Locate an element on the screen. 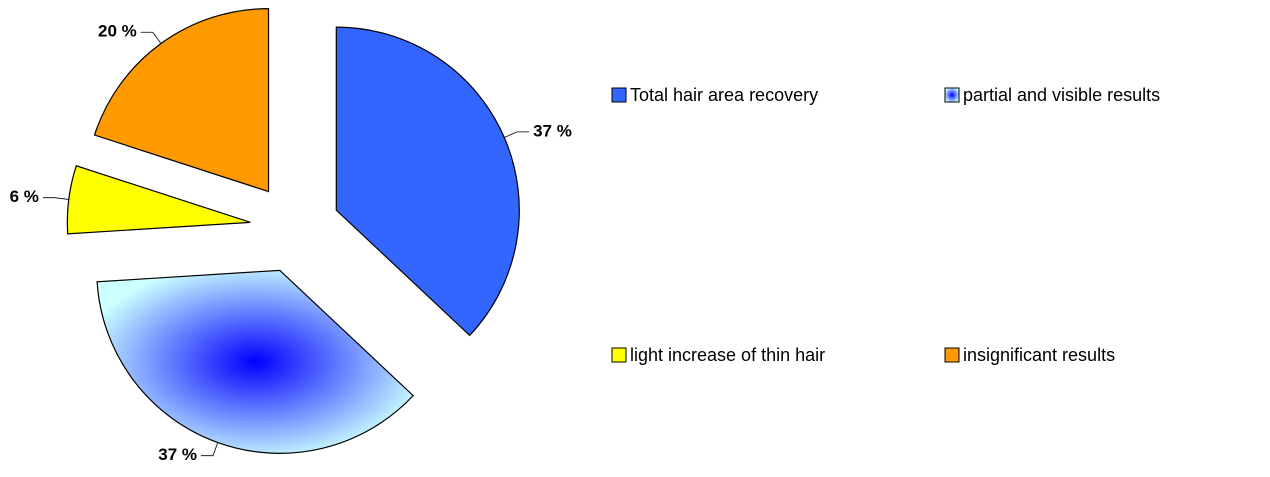  legend-label: light increase of thin hair is located at coordinates (727, 355).